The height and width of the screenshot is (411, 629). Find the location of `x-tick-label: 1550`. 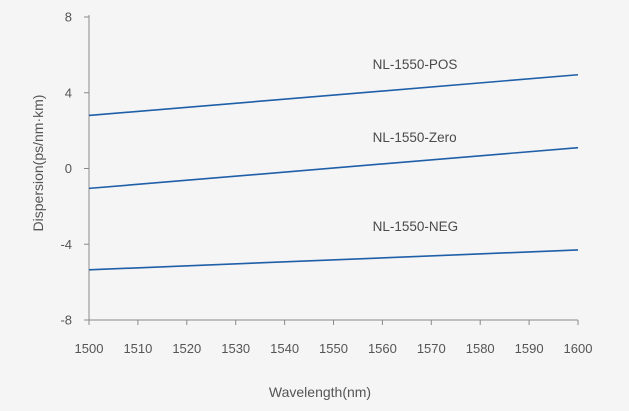

x-tick-label: 1550 is located at coordinates (333, 348).